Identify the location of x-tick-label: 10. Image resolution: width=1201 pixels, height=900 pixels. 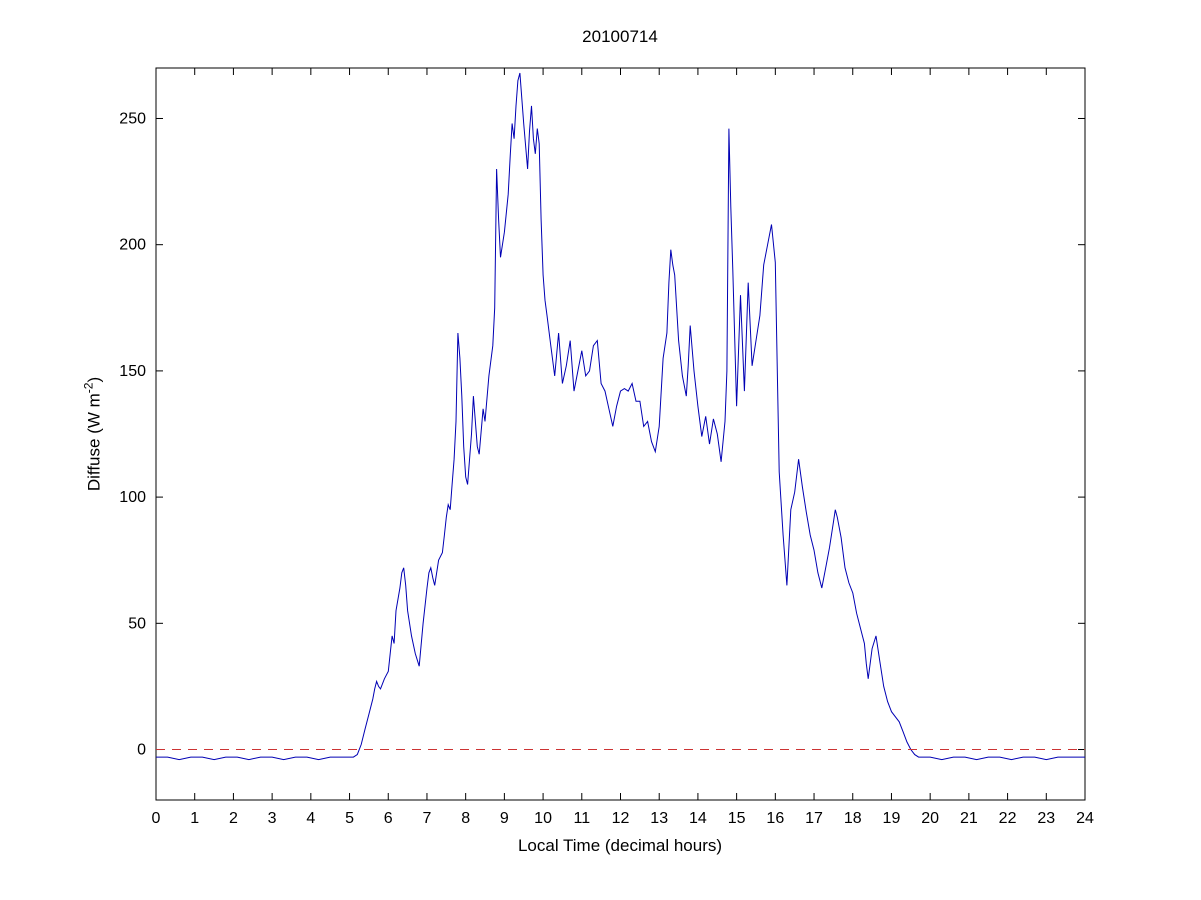
(543, 818).